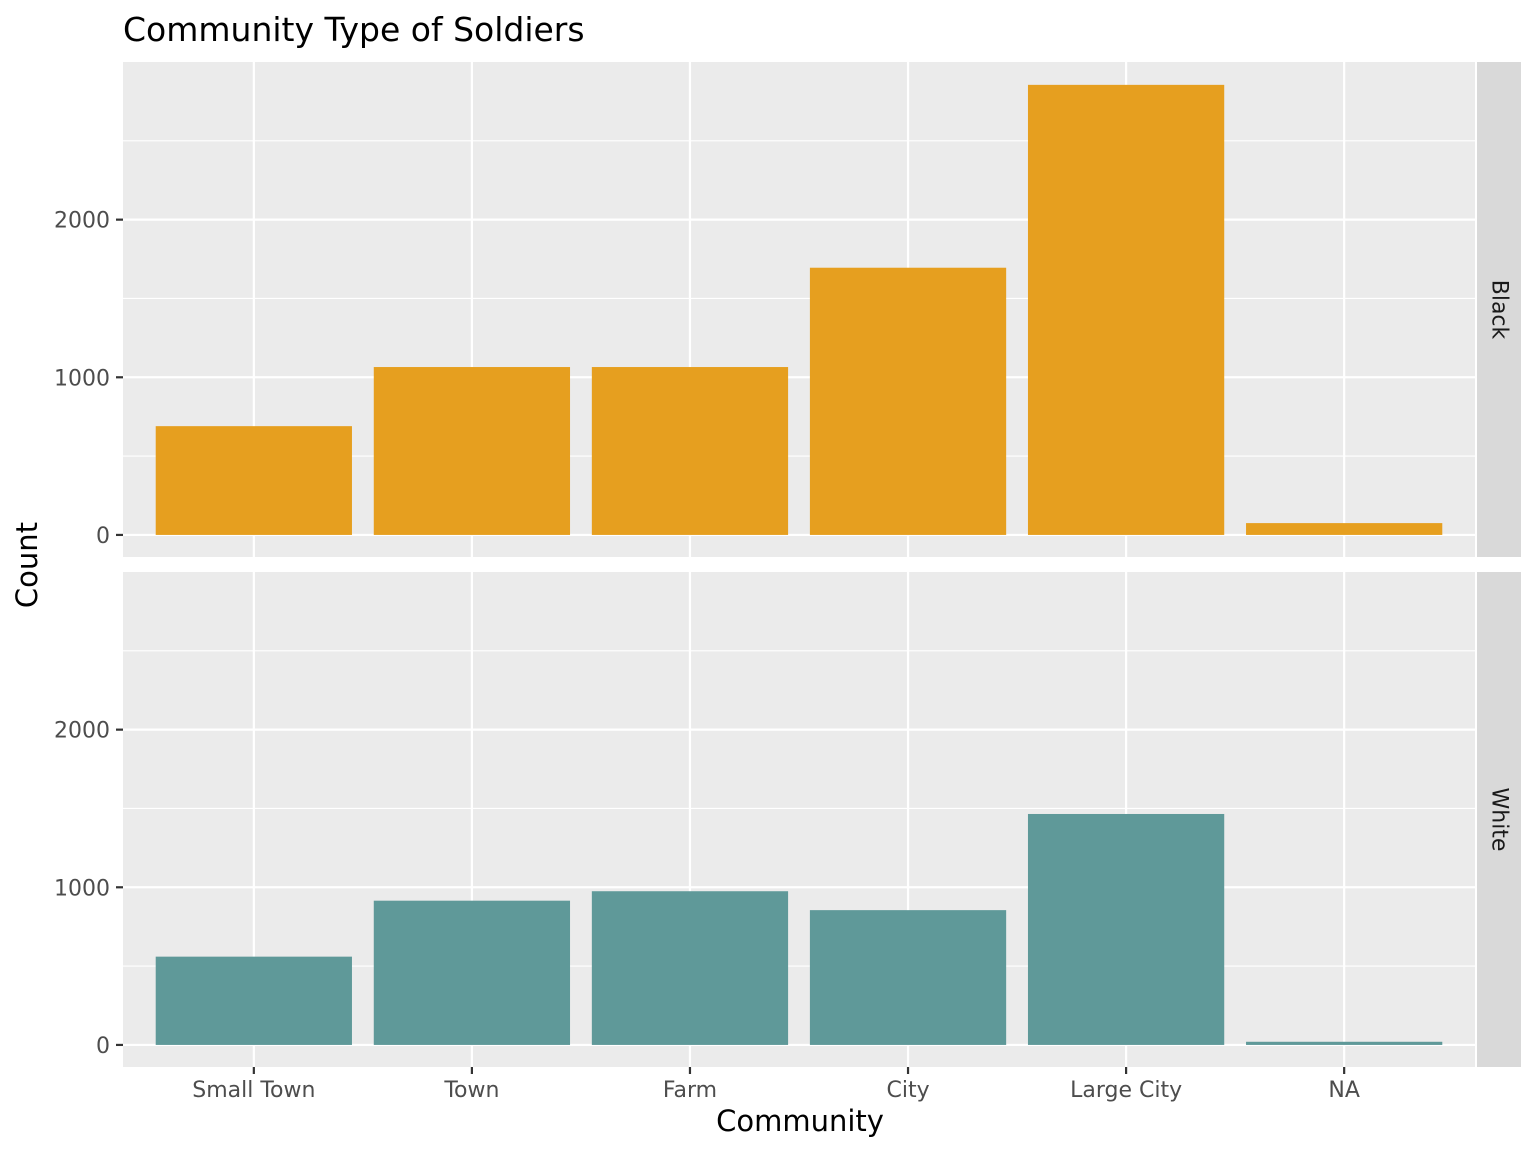 The image size is (1536, 1152). Describe the element at coordinates (1344, 529) in the screenshot. I see `bar-black-na` at that location.